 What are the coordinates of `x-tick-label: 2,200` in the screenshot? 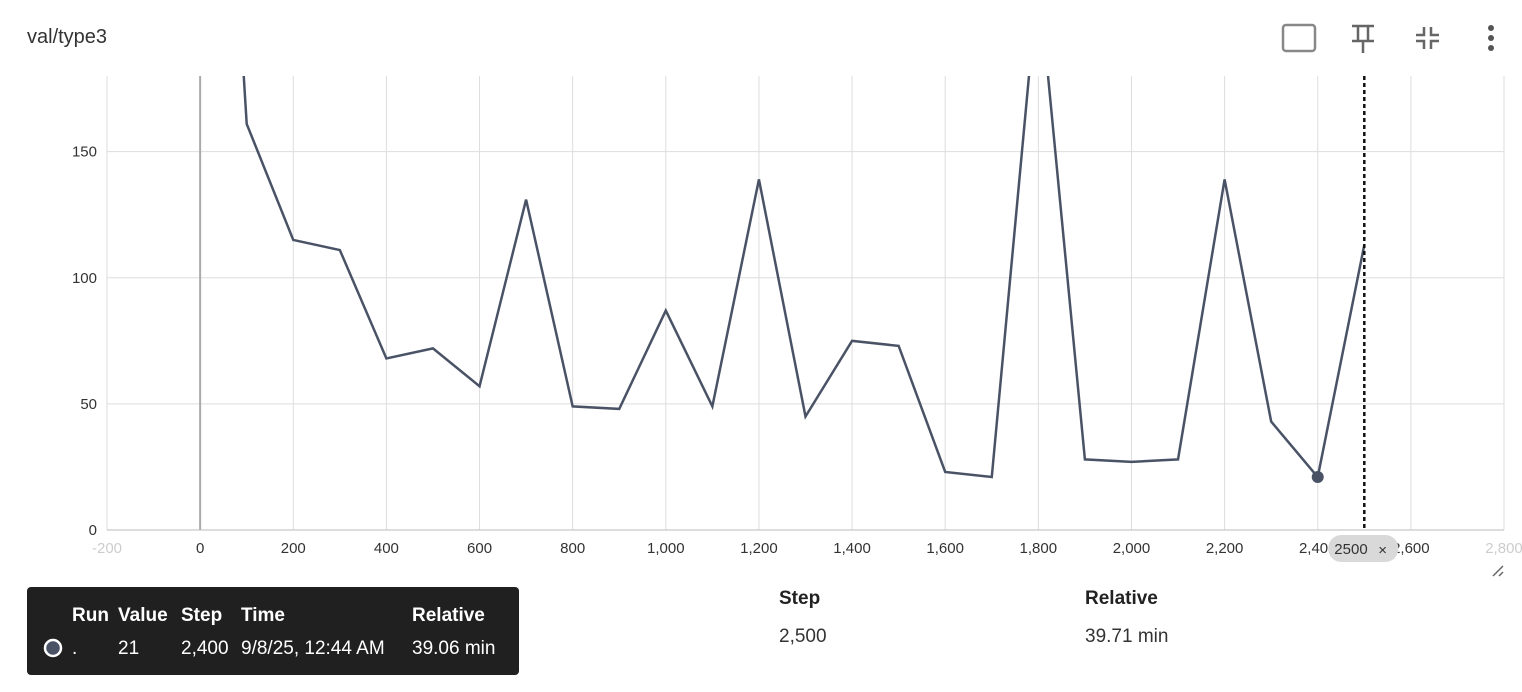 It's located at (1225, 548).